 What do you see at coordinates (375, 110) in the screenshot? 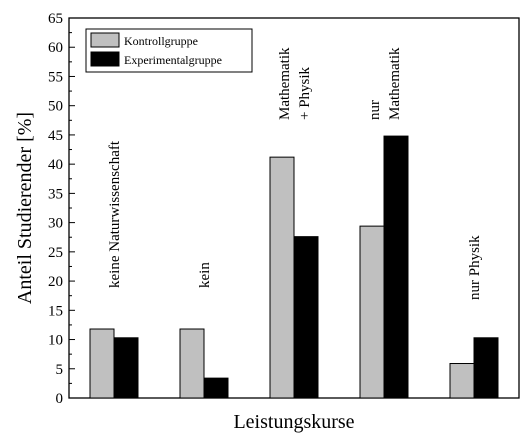
I see `category-label: nur` at bounding box center [375, 110].